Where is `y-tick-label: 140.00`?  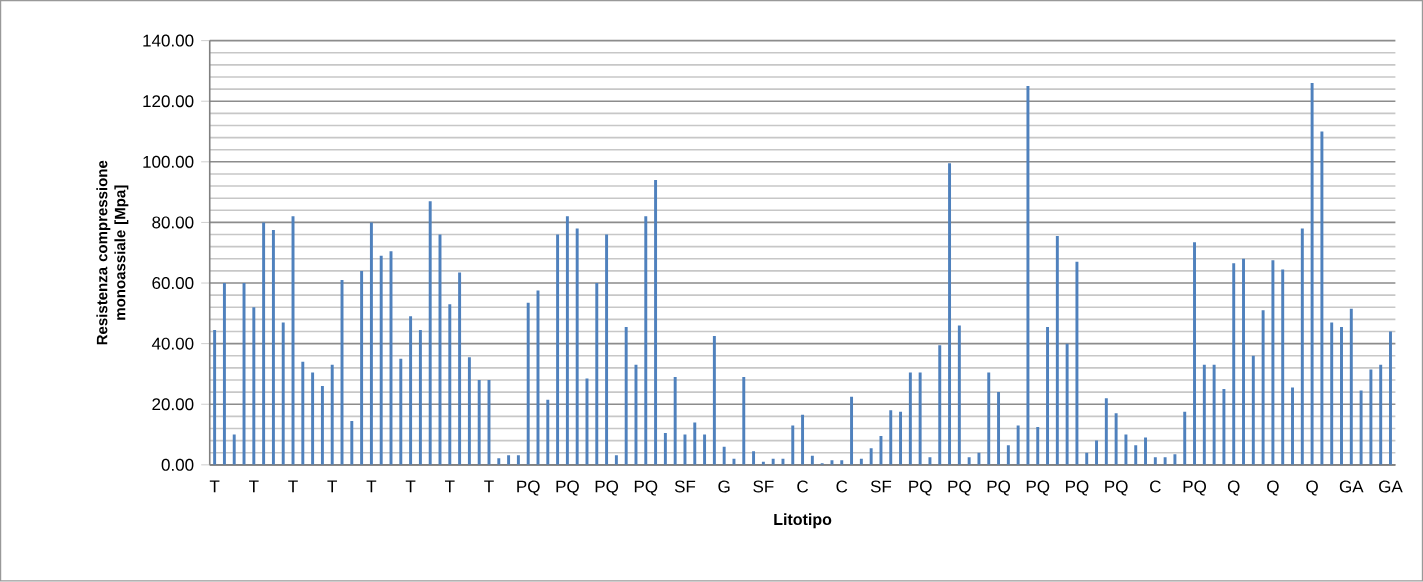 y-tick-label: 140.00 is located at coordinates (168, 40).